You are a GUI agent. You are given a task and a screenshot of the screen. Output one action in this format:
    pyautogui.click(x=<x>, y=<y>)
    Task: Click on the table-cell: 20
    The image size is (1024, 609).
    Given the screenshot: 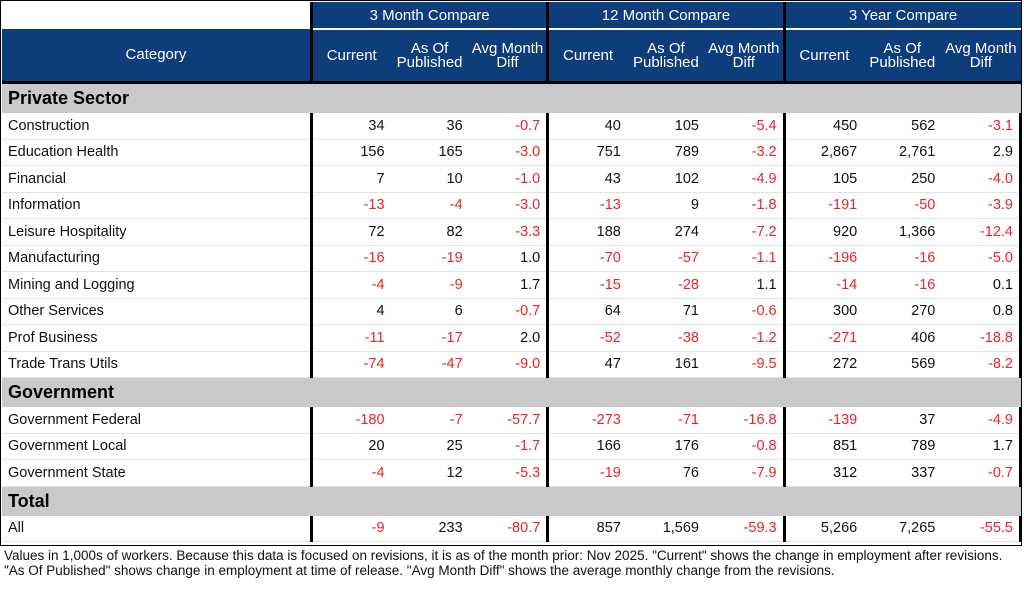 What is the action you would take?
    pyautogui.click(x=350, y=446)
    